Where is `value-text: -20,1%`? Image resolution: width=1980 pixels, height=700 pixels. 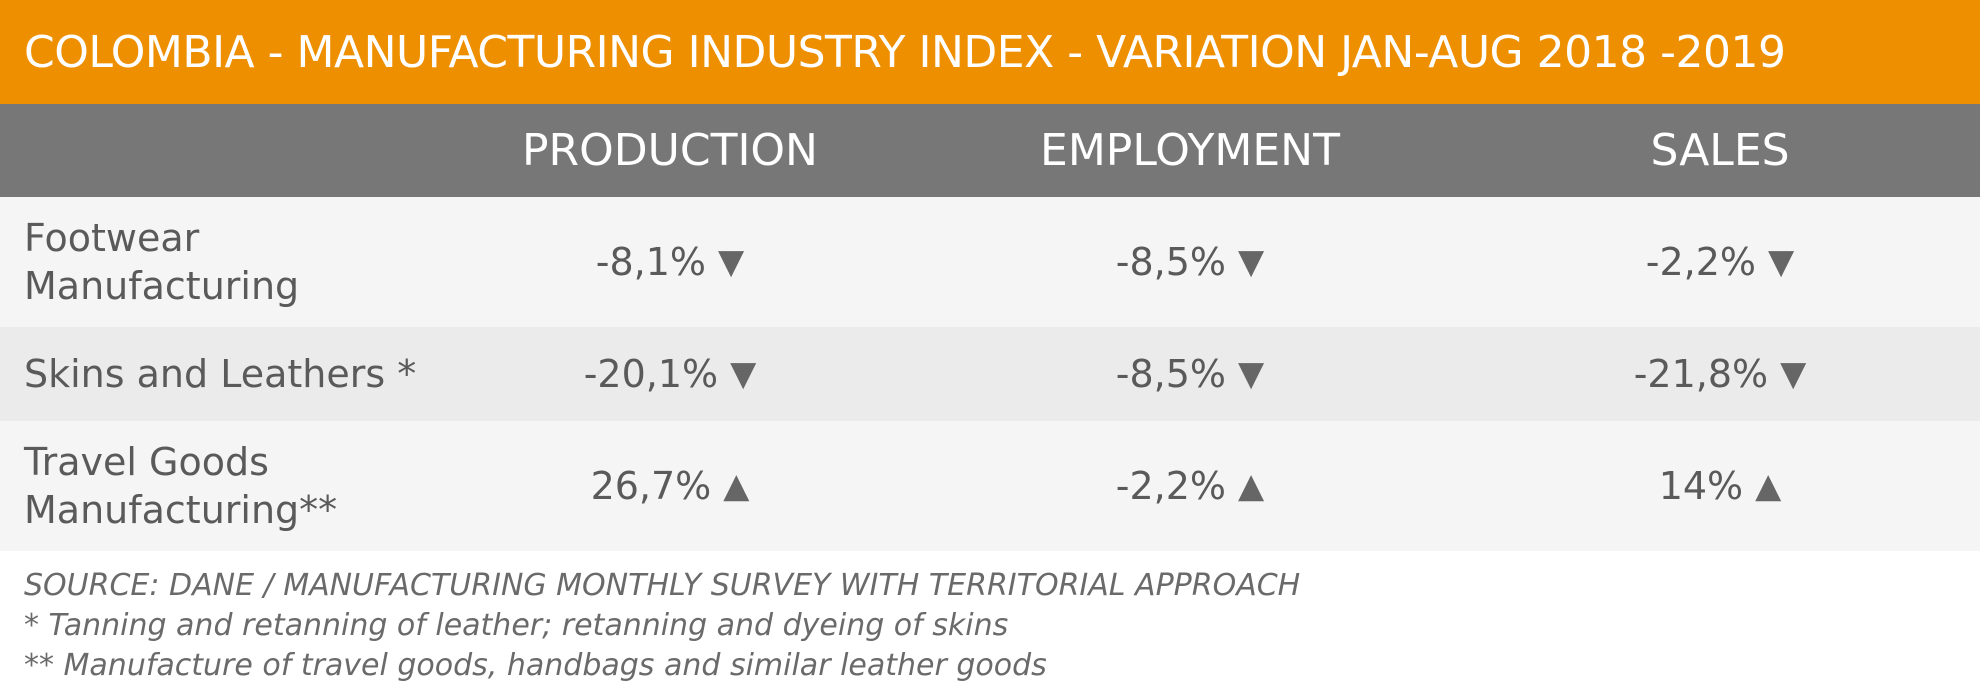
value-text: -20,1% is located at coordinates (651, 374).